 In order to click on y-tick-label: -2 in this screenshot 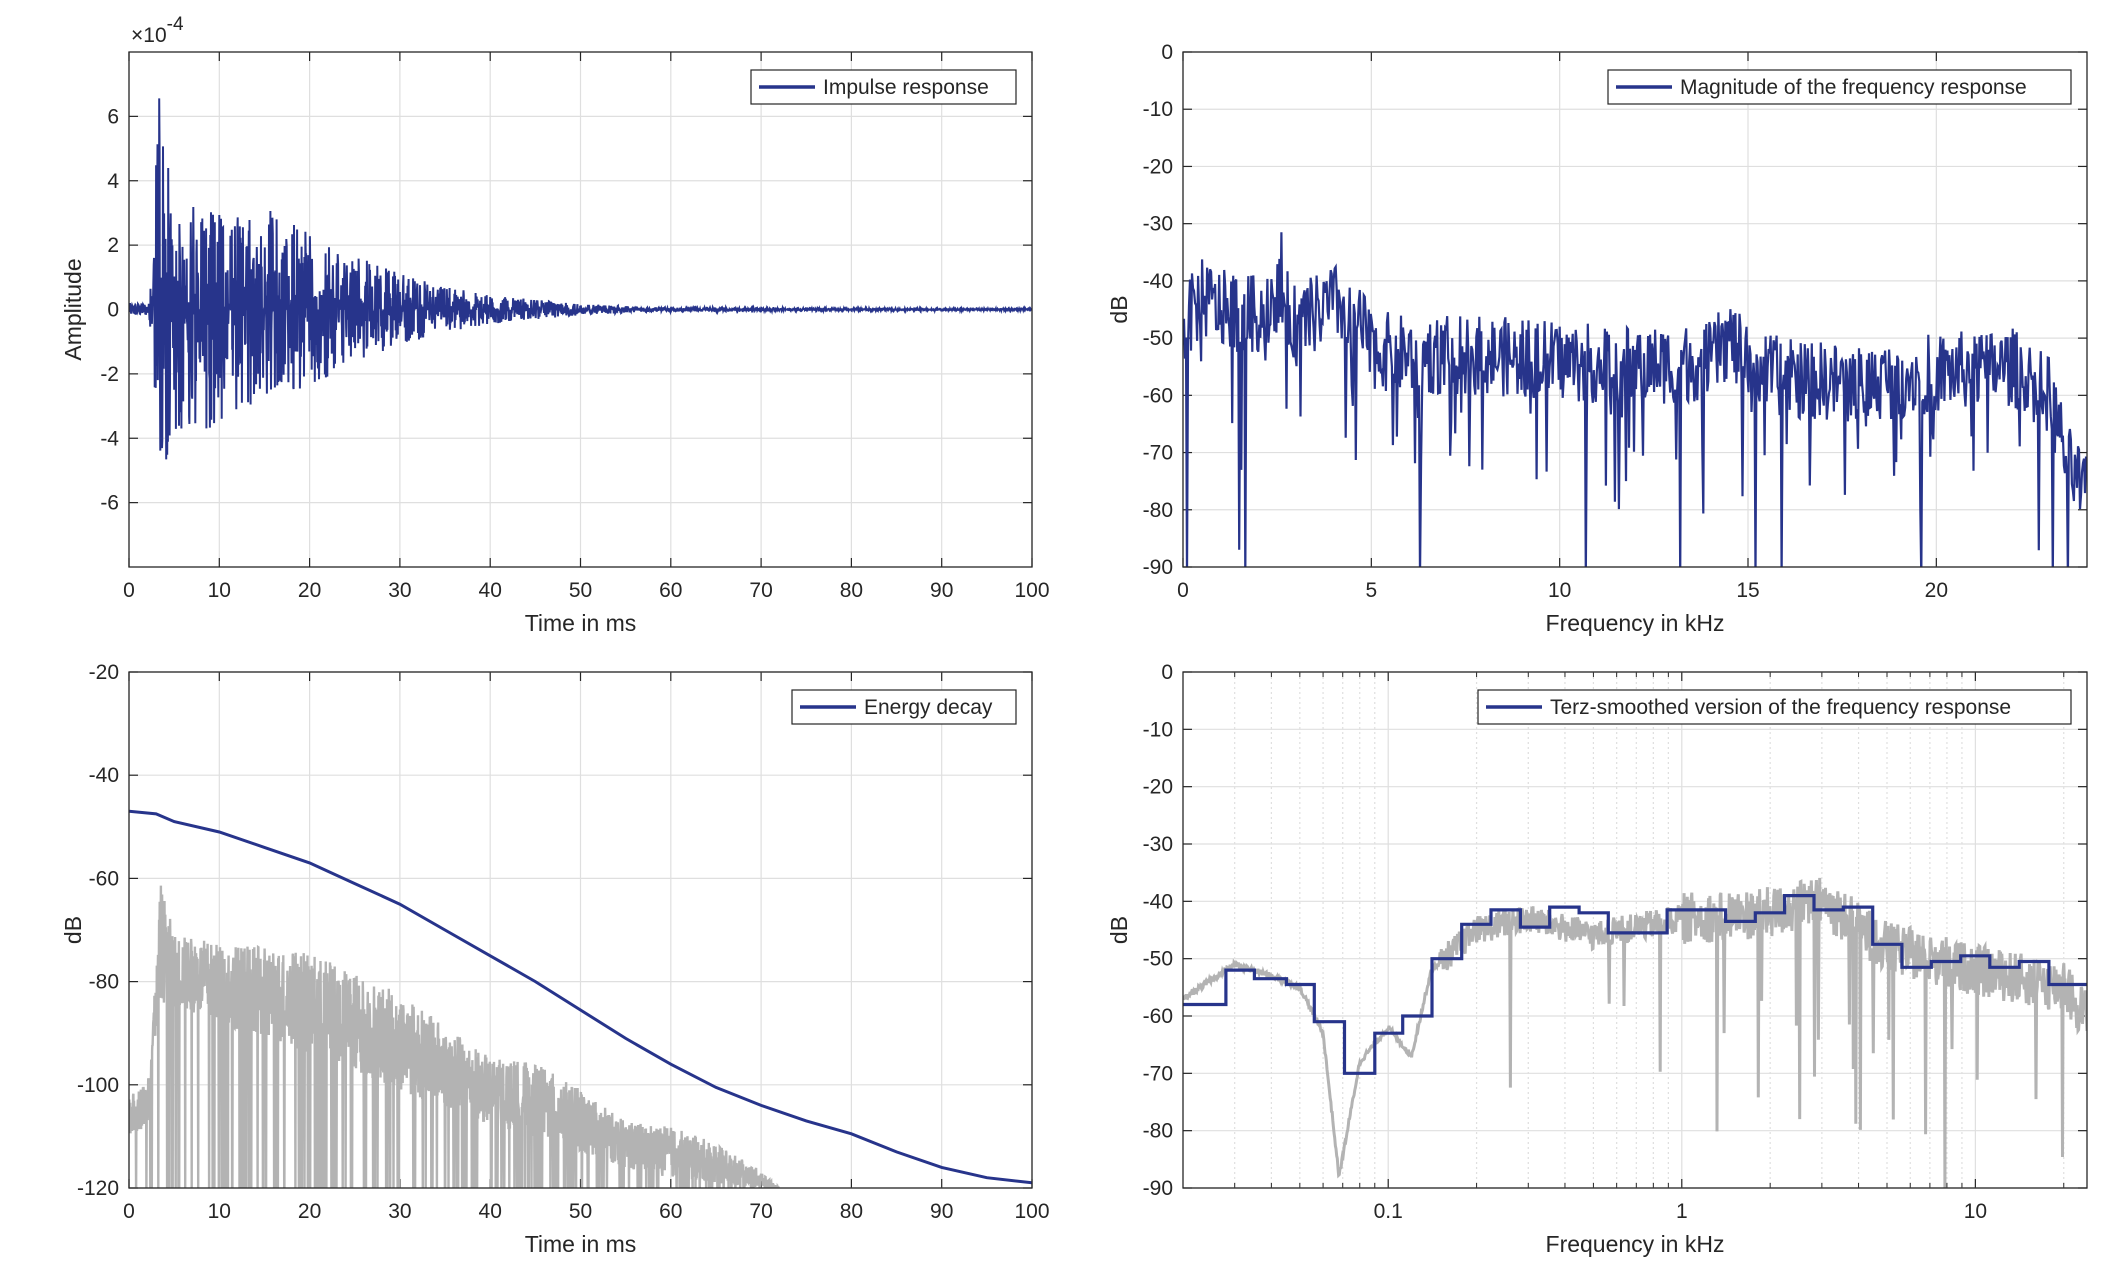, I will do `click(109, 374)`.